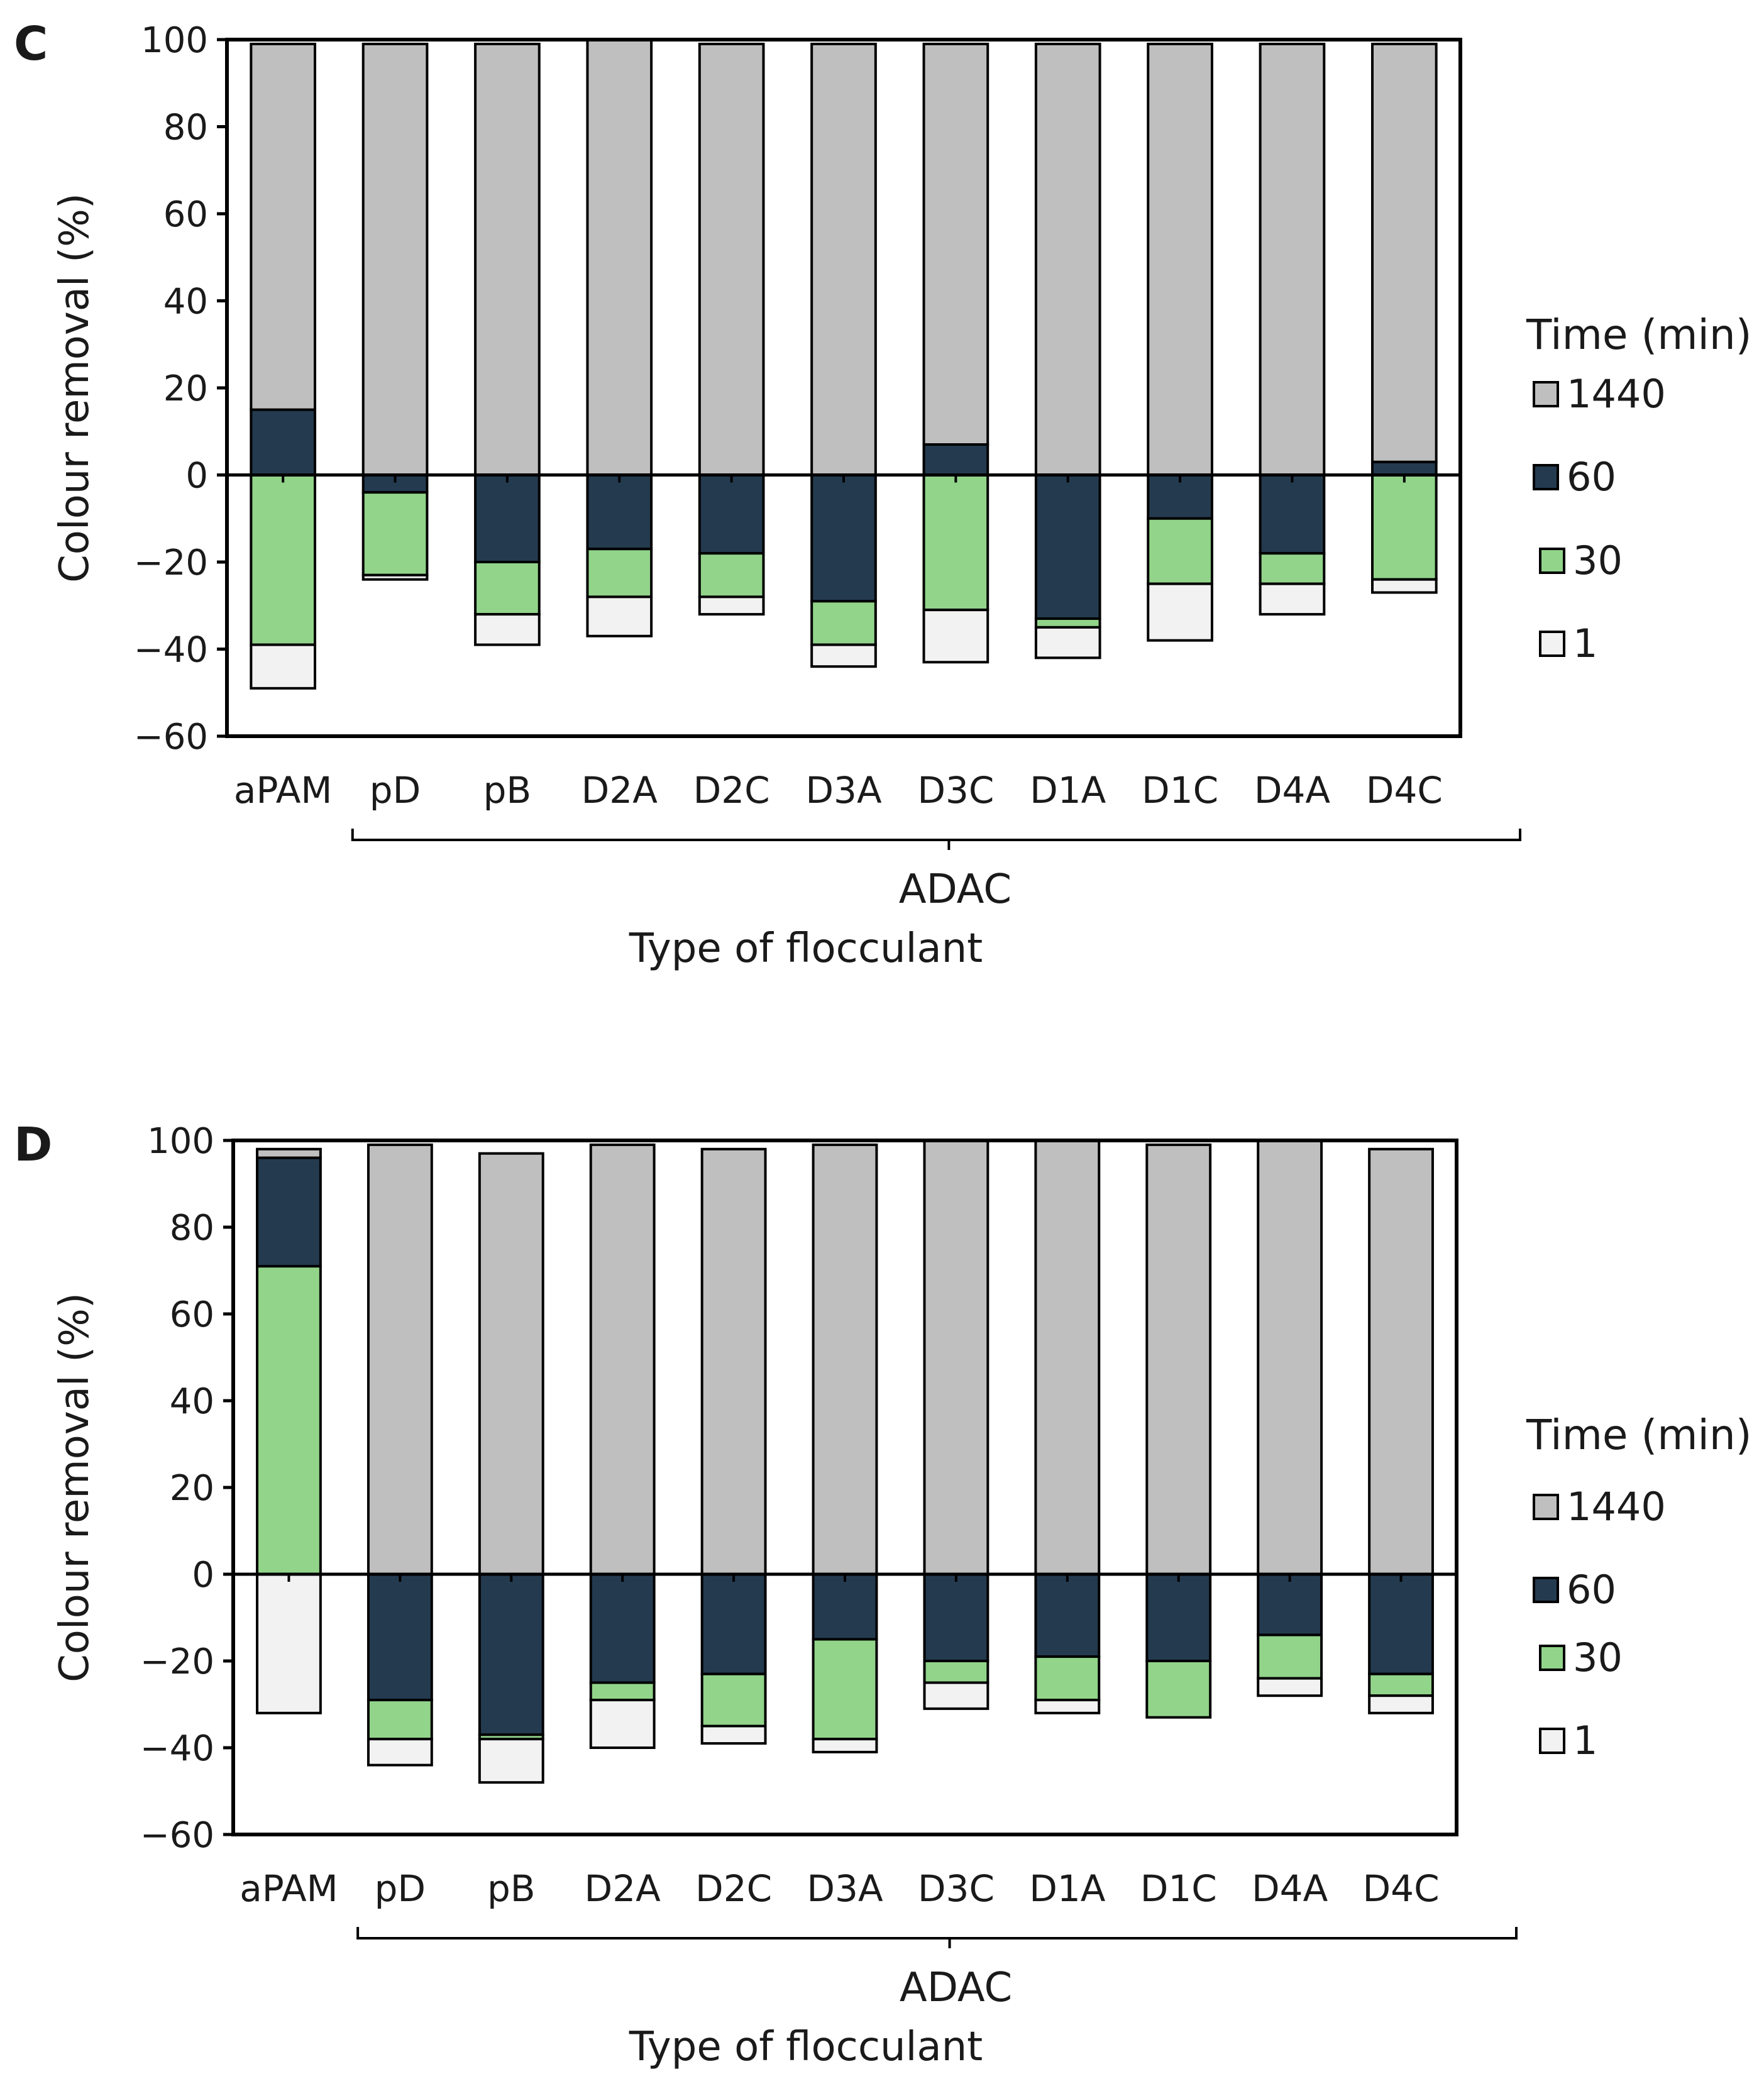  What do you see at coordinates (511, 1888) in the screenshot?
I see `x-tick-label: pB` at bounding box center [511, 1888].